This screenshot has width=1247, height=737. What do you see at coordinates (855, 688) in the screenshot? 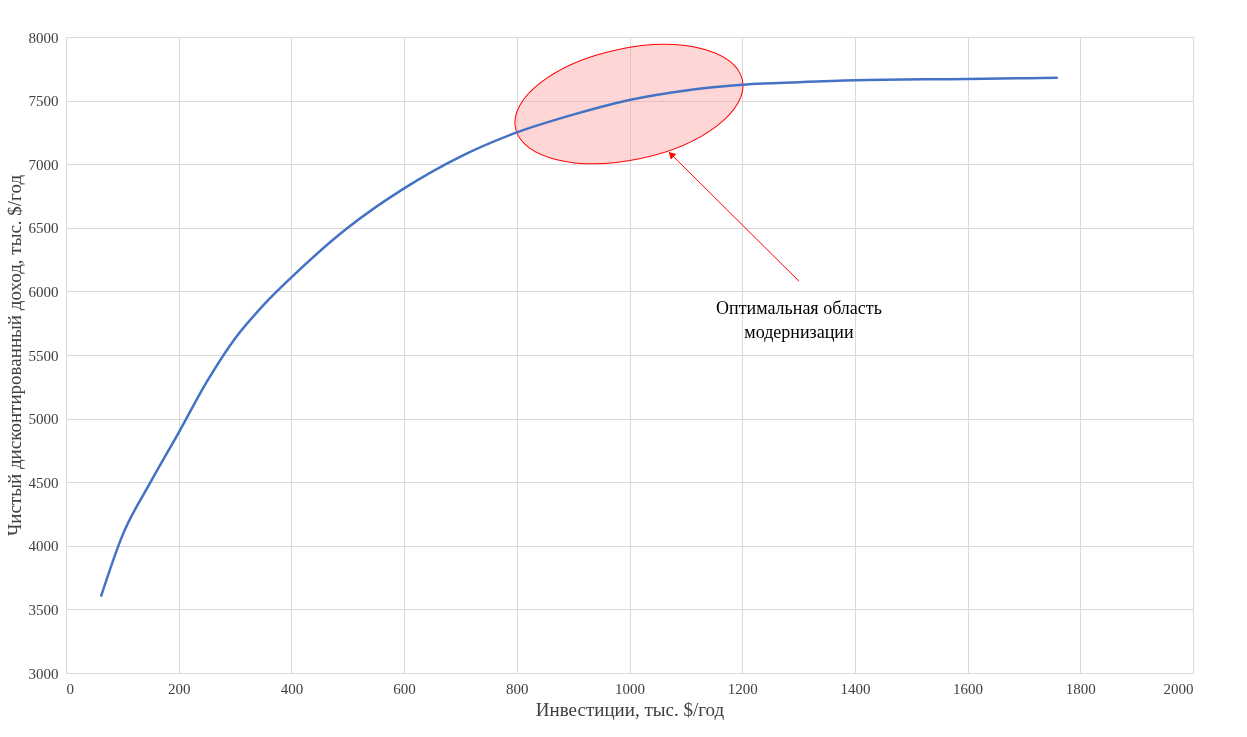
I see `x-tick-label: 1400` at bounding box center [855, 688].